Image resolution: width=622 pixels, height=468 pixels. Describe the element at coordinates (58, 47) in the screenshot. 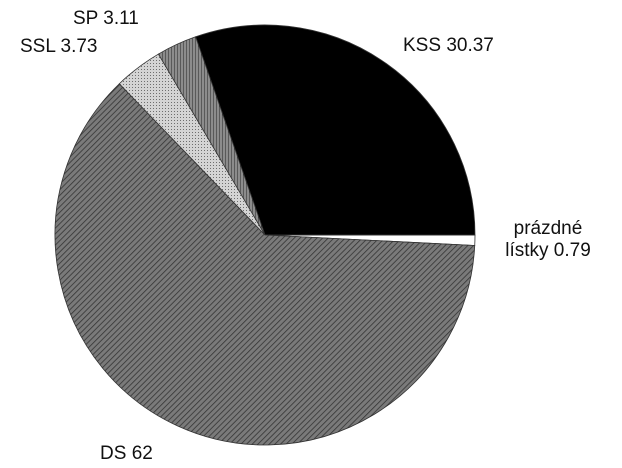

I see `slice-label: SSL 3.73` at that location.